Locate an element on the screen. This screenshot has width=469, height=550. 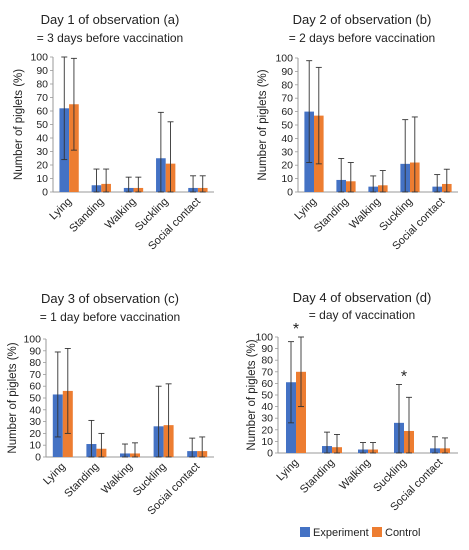
chart-title: Day 3 of observation (c) is located at coordinates (110, 298).